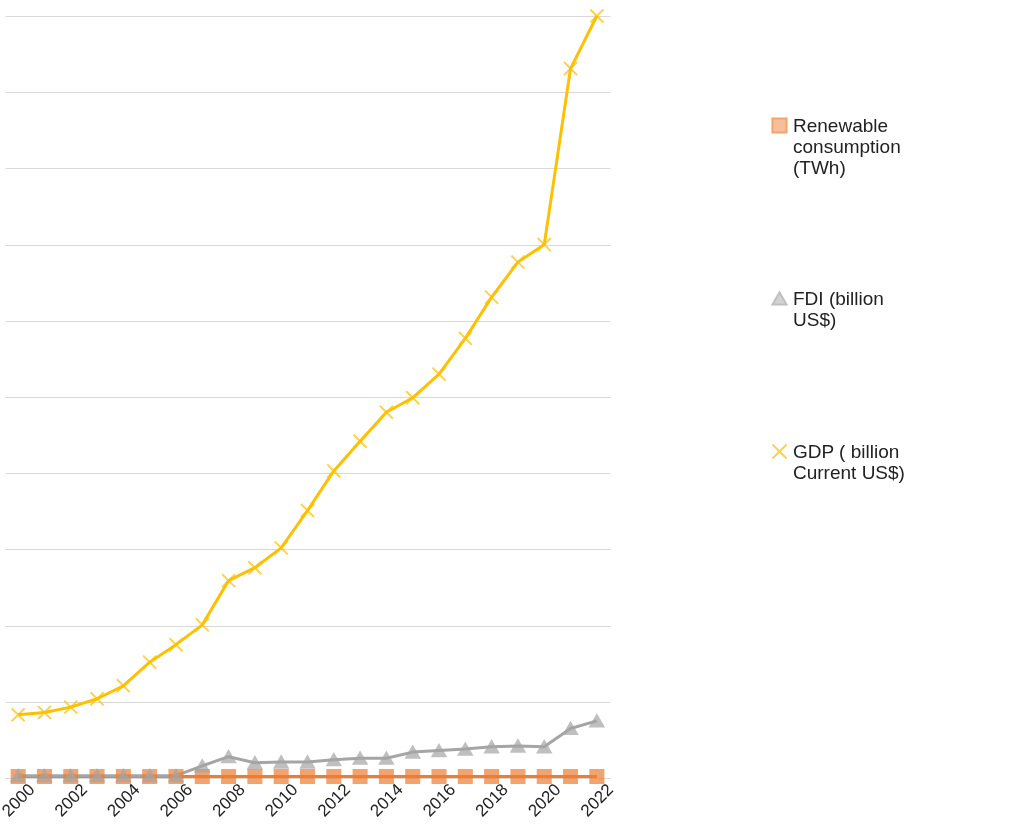  Describe the element at coordinates (847, 146) in the screenshot. I see `legend-label: Renewable consumption (TWh)` at that location.